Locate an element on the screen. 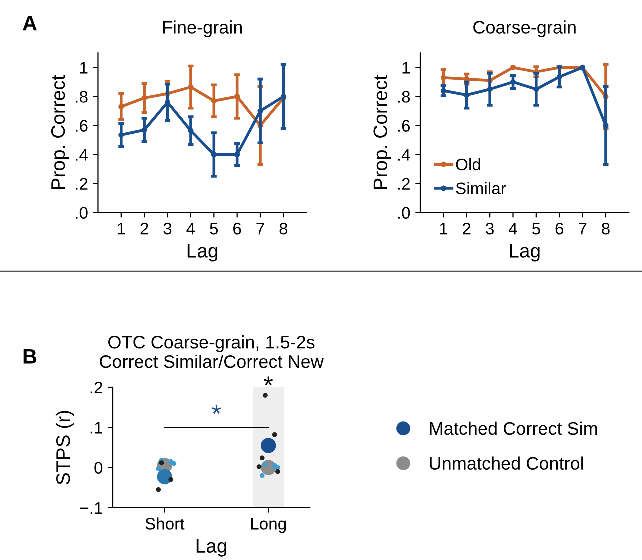 The height and width of the screenshot is (560, 642). y-tick-label: .1 is located at coordinates (96, 428).